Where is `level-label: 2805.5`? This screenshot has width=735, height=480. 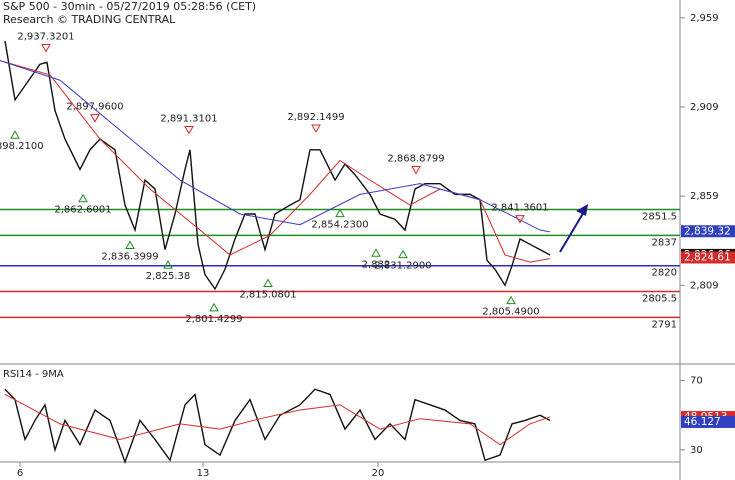
level-label: 2805.5 is located at coordinates (659, 299).